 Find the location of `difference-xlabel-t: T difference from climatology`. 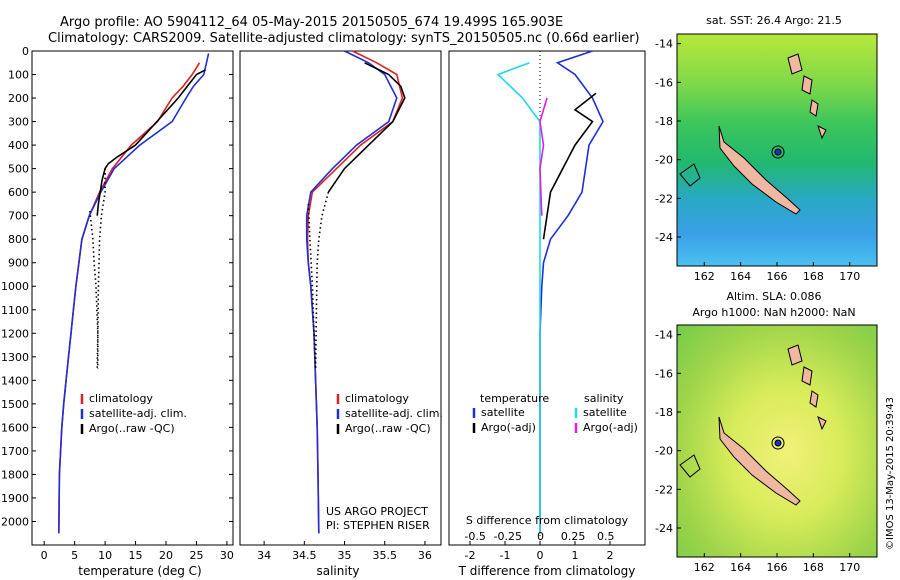

difference-xlabel-t: T difference from climatology is located at coordinates (547, 571).